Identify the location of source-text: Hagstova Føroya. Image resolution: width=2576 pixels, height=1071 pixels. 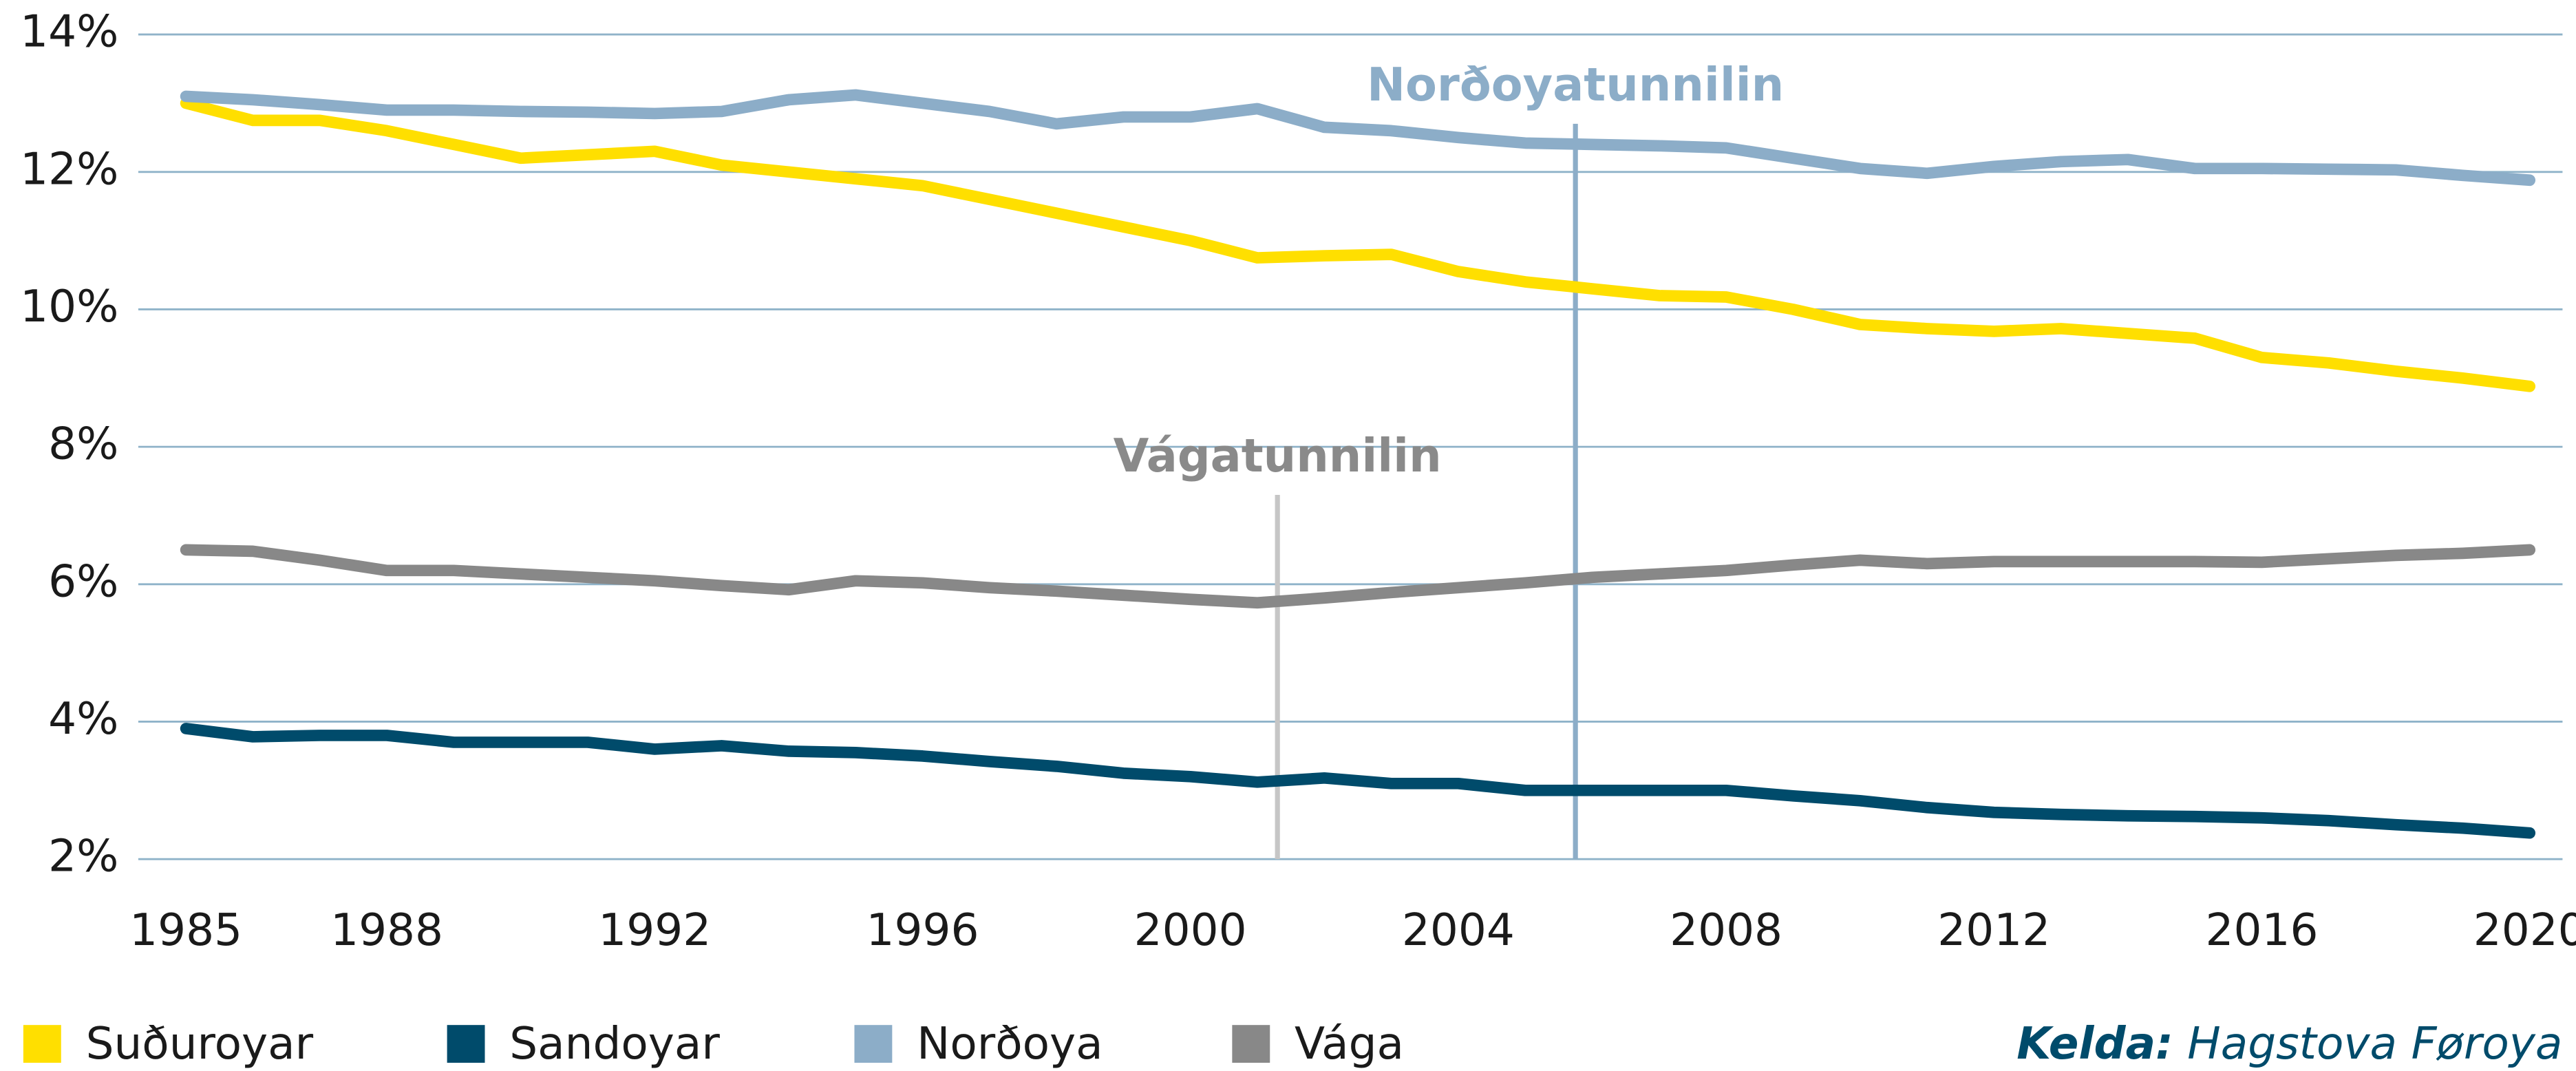
(2374, 1044).